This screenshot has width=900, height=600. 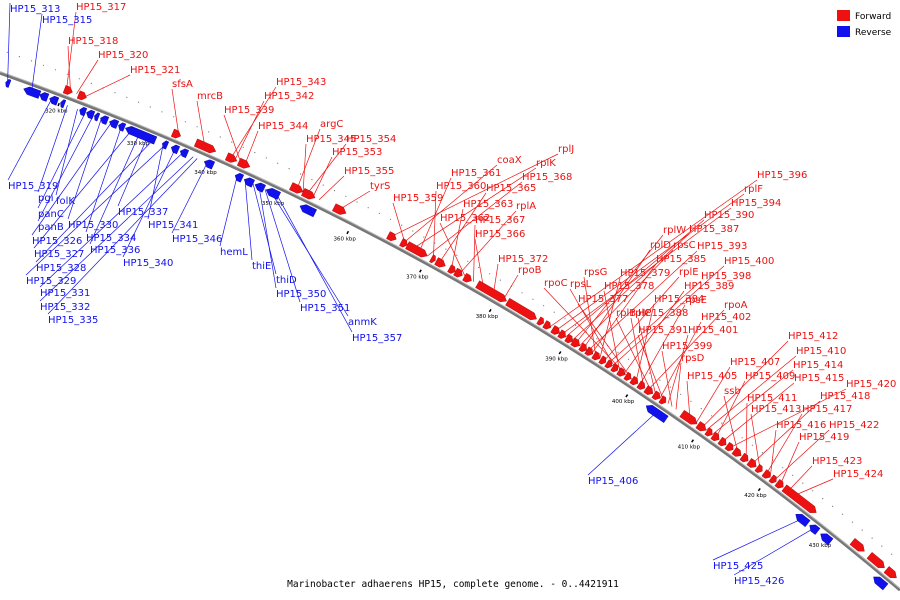 What do you see at coordinates (729, 215) in the screenshot?
I see `gene-label-hp15-390: HP15_390` at bounding box center [729, 215].